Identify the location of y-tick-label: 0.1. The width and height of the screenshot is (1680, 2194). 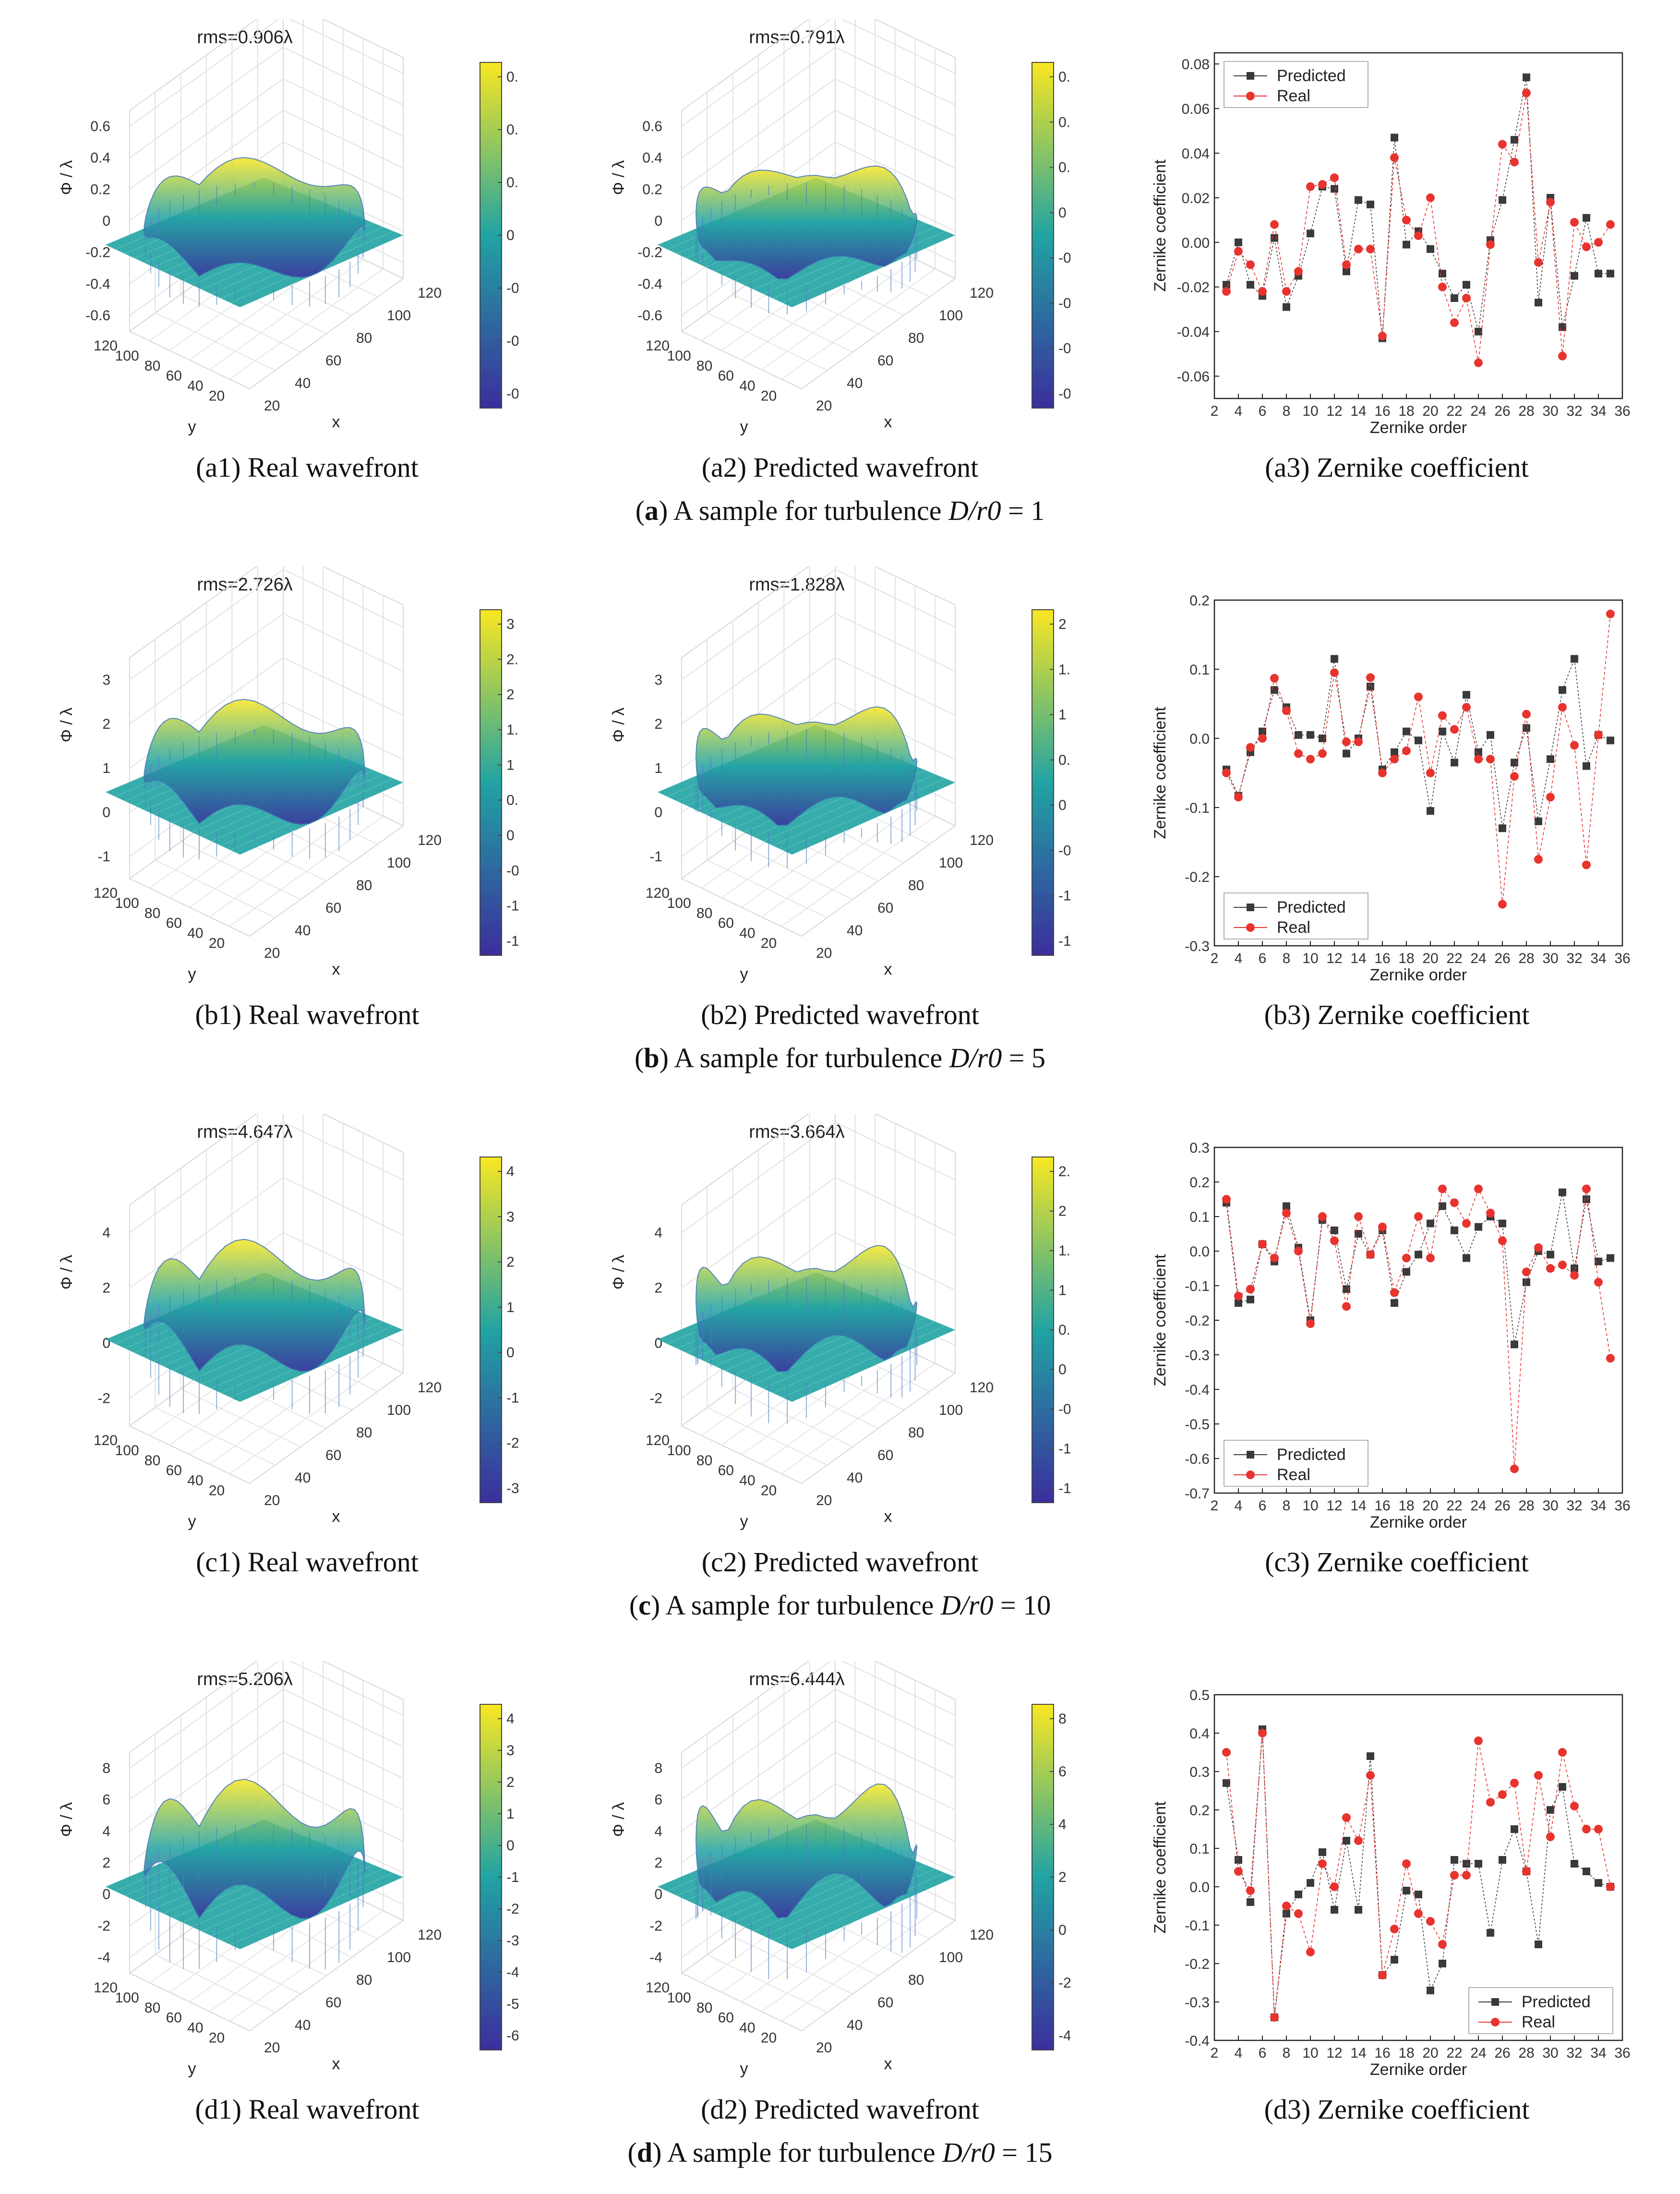
(1199, 1849).